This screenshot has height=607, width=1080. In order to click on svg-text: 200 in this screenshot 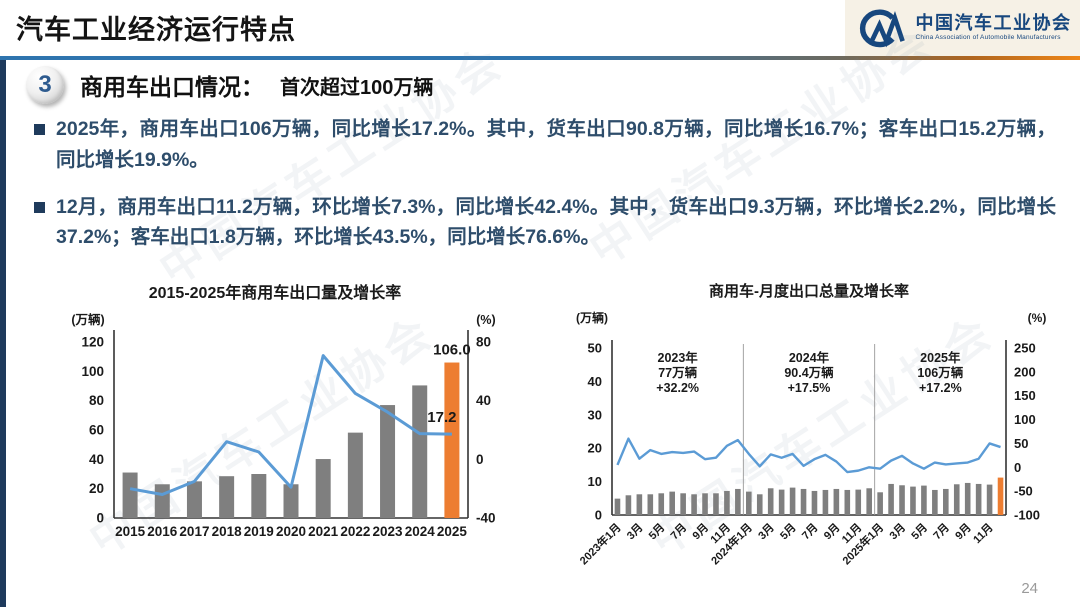, I will do `click(1025, 371)`.